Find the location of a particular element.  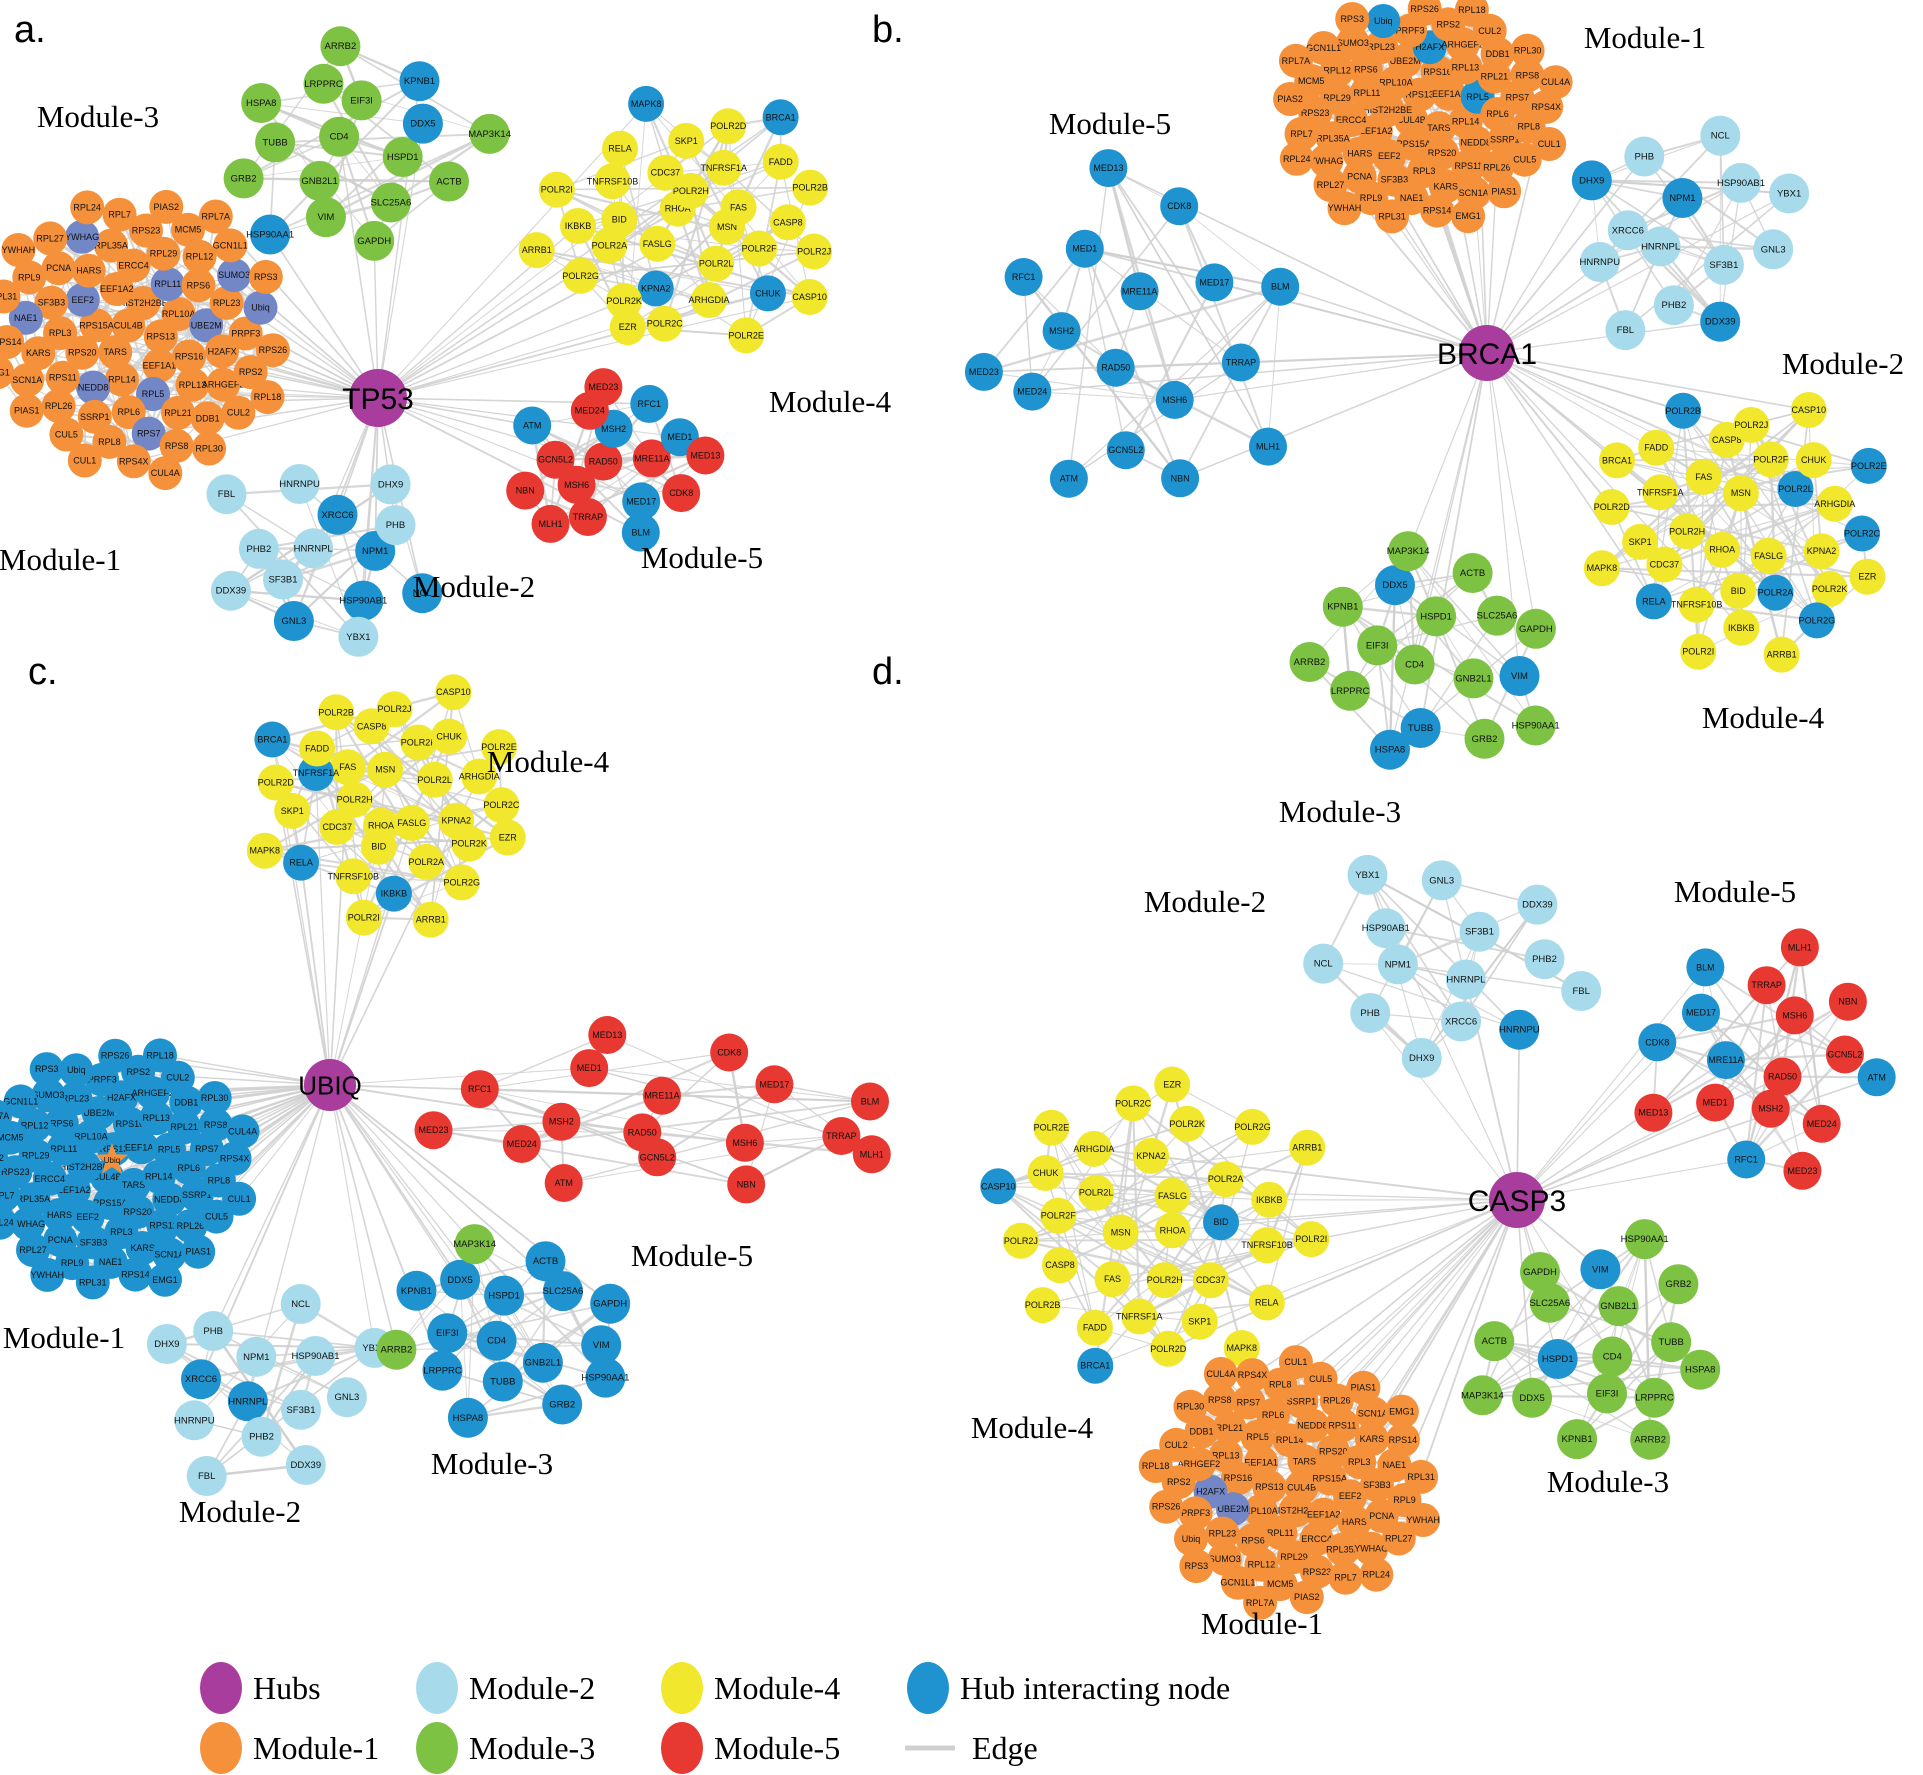

node-HNRNPU is located at coordinates (299, 484).